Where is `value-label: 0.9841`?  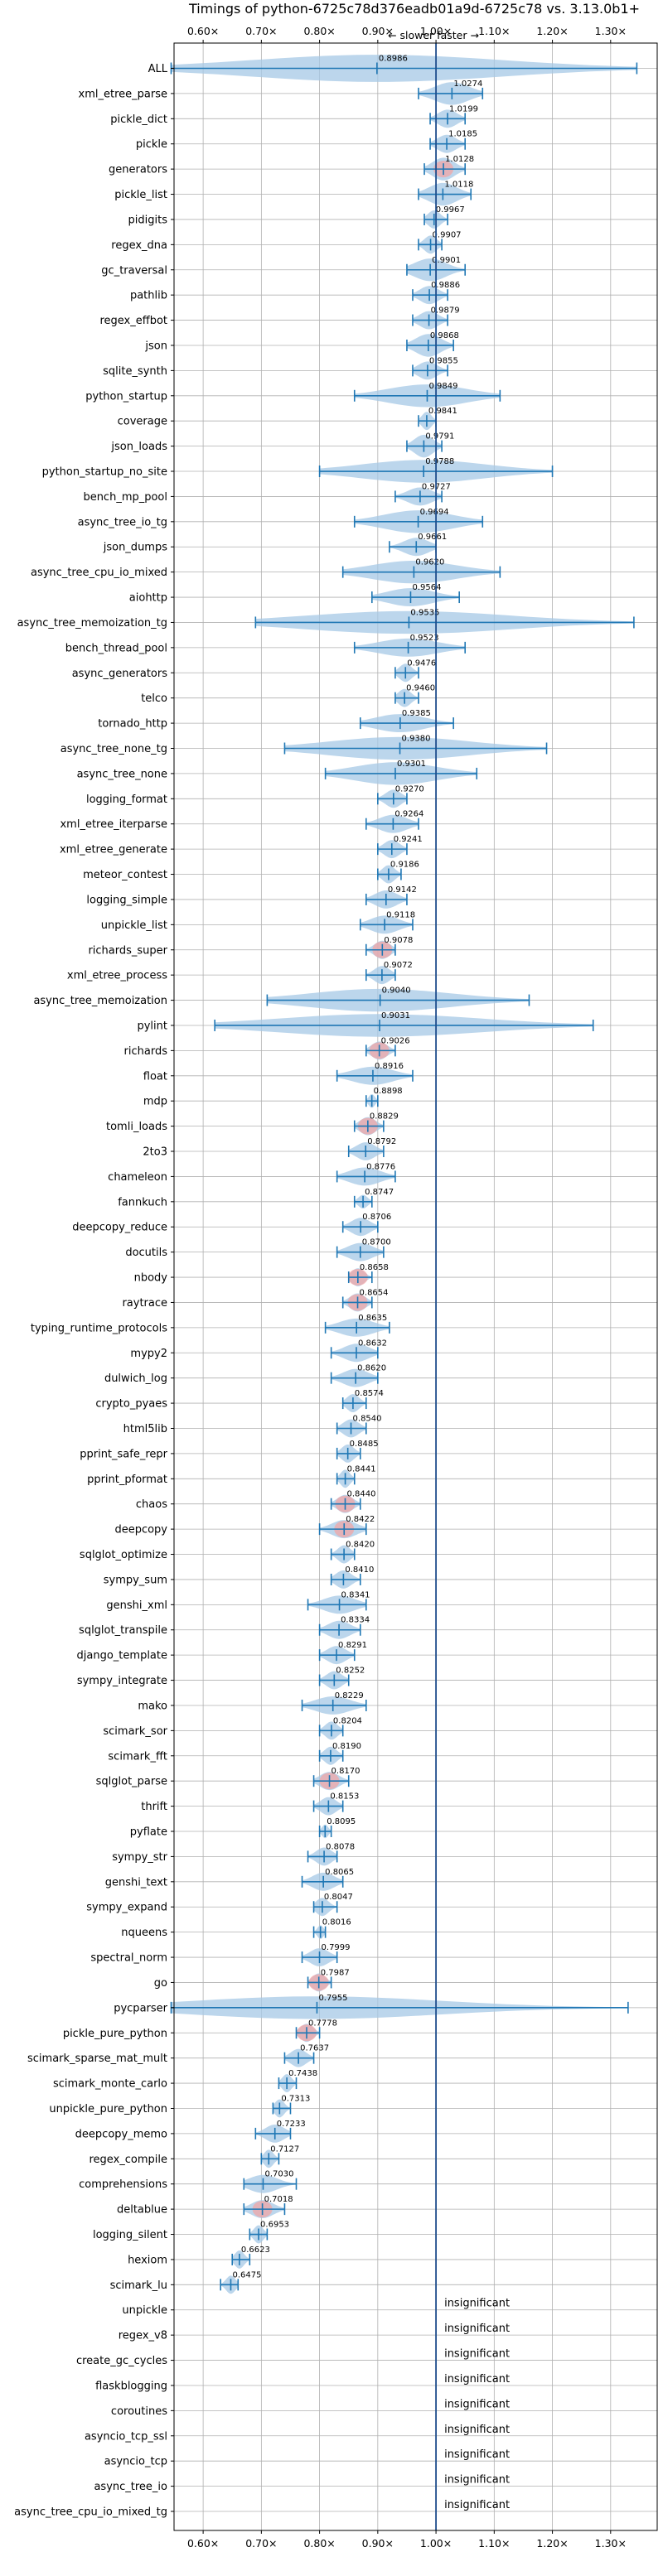 value-label: 0.9841 is located at coordinates (442, 411).